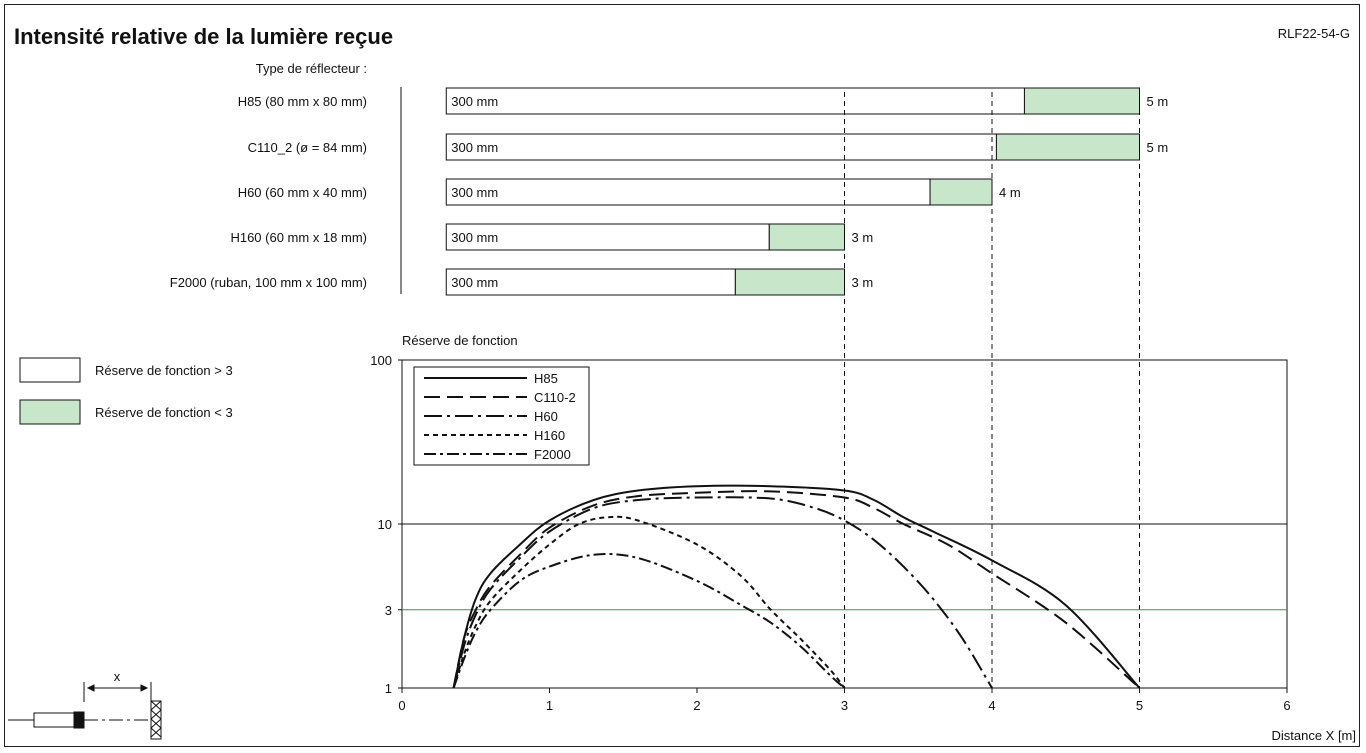 The height and width of the screenshot is (753, 1366). Describe the element at coordinates (164, 370) in the screenshot. I see `legend-over3-label: Réserve de fonction > 3` at that location.